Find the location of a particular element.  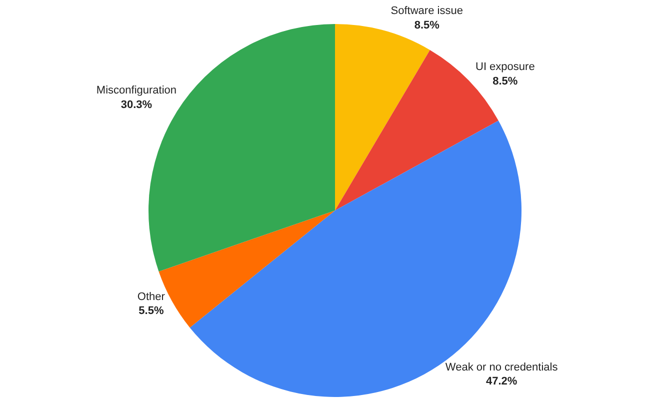

slice-label: Weak or no credentials is located at coordinates (501, 367).